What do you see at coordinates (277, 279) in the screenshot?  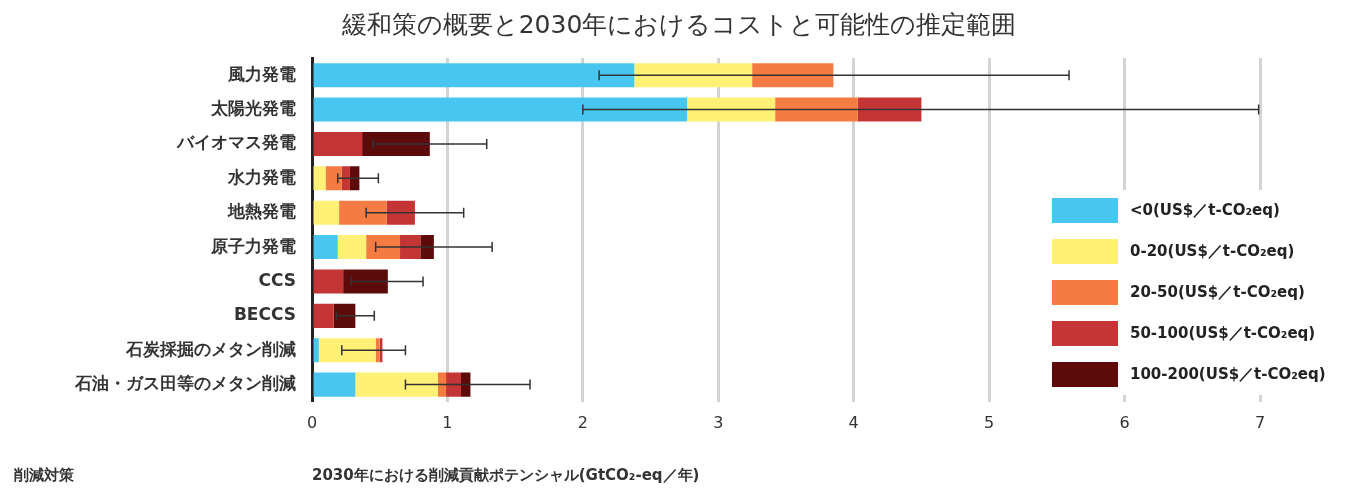 I see `y-tick-label: CCS` at bounding box center [277, 279].